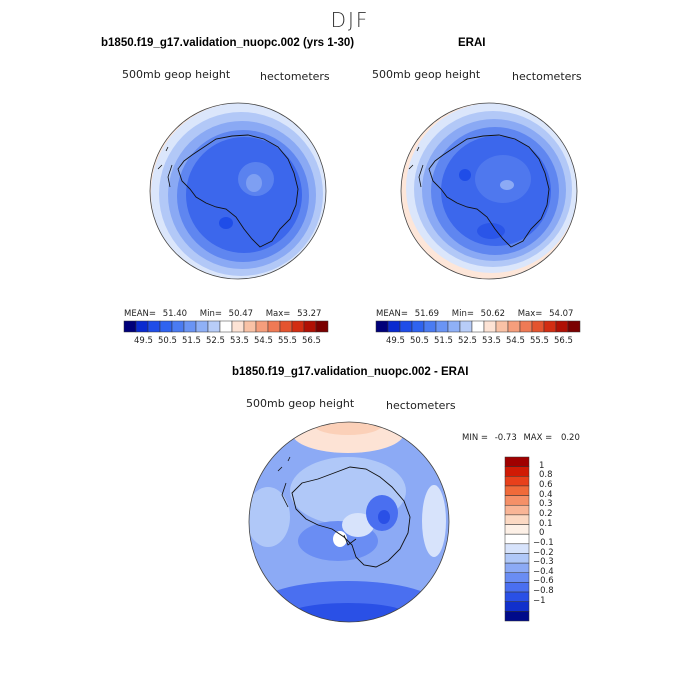  What do you see at coordinates (543, 552) in the screenshot?
I see `panel-3-colorbar-tick-label: −0.2` at bounding box center [543, 552].